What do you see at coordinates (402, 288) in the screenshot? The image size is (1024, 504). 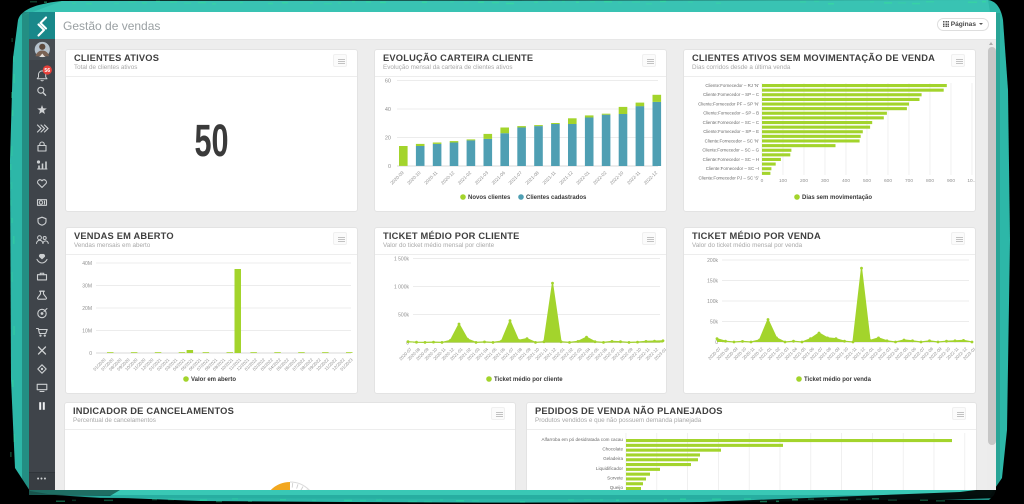 I see `svg-text: 1 000k` at bounding box center [402, 288].